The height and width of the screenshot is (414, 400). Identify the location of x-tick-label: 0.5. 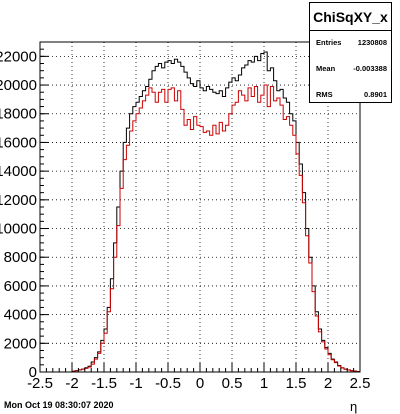
(232, 383).